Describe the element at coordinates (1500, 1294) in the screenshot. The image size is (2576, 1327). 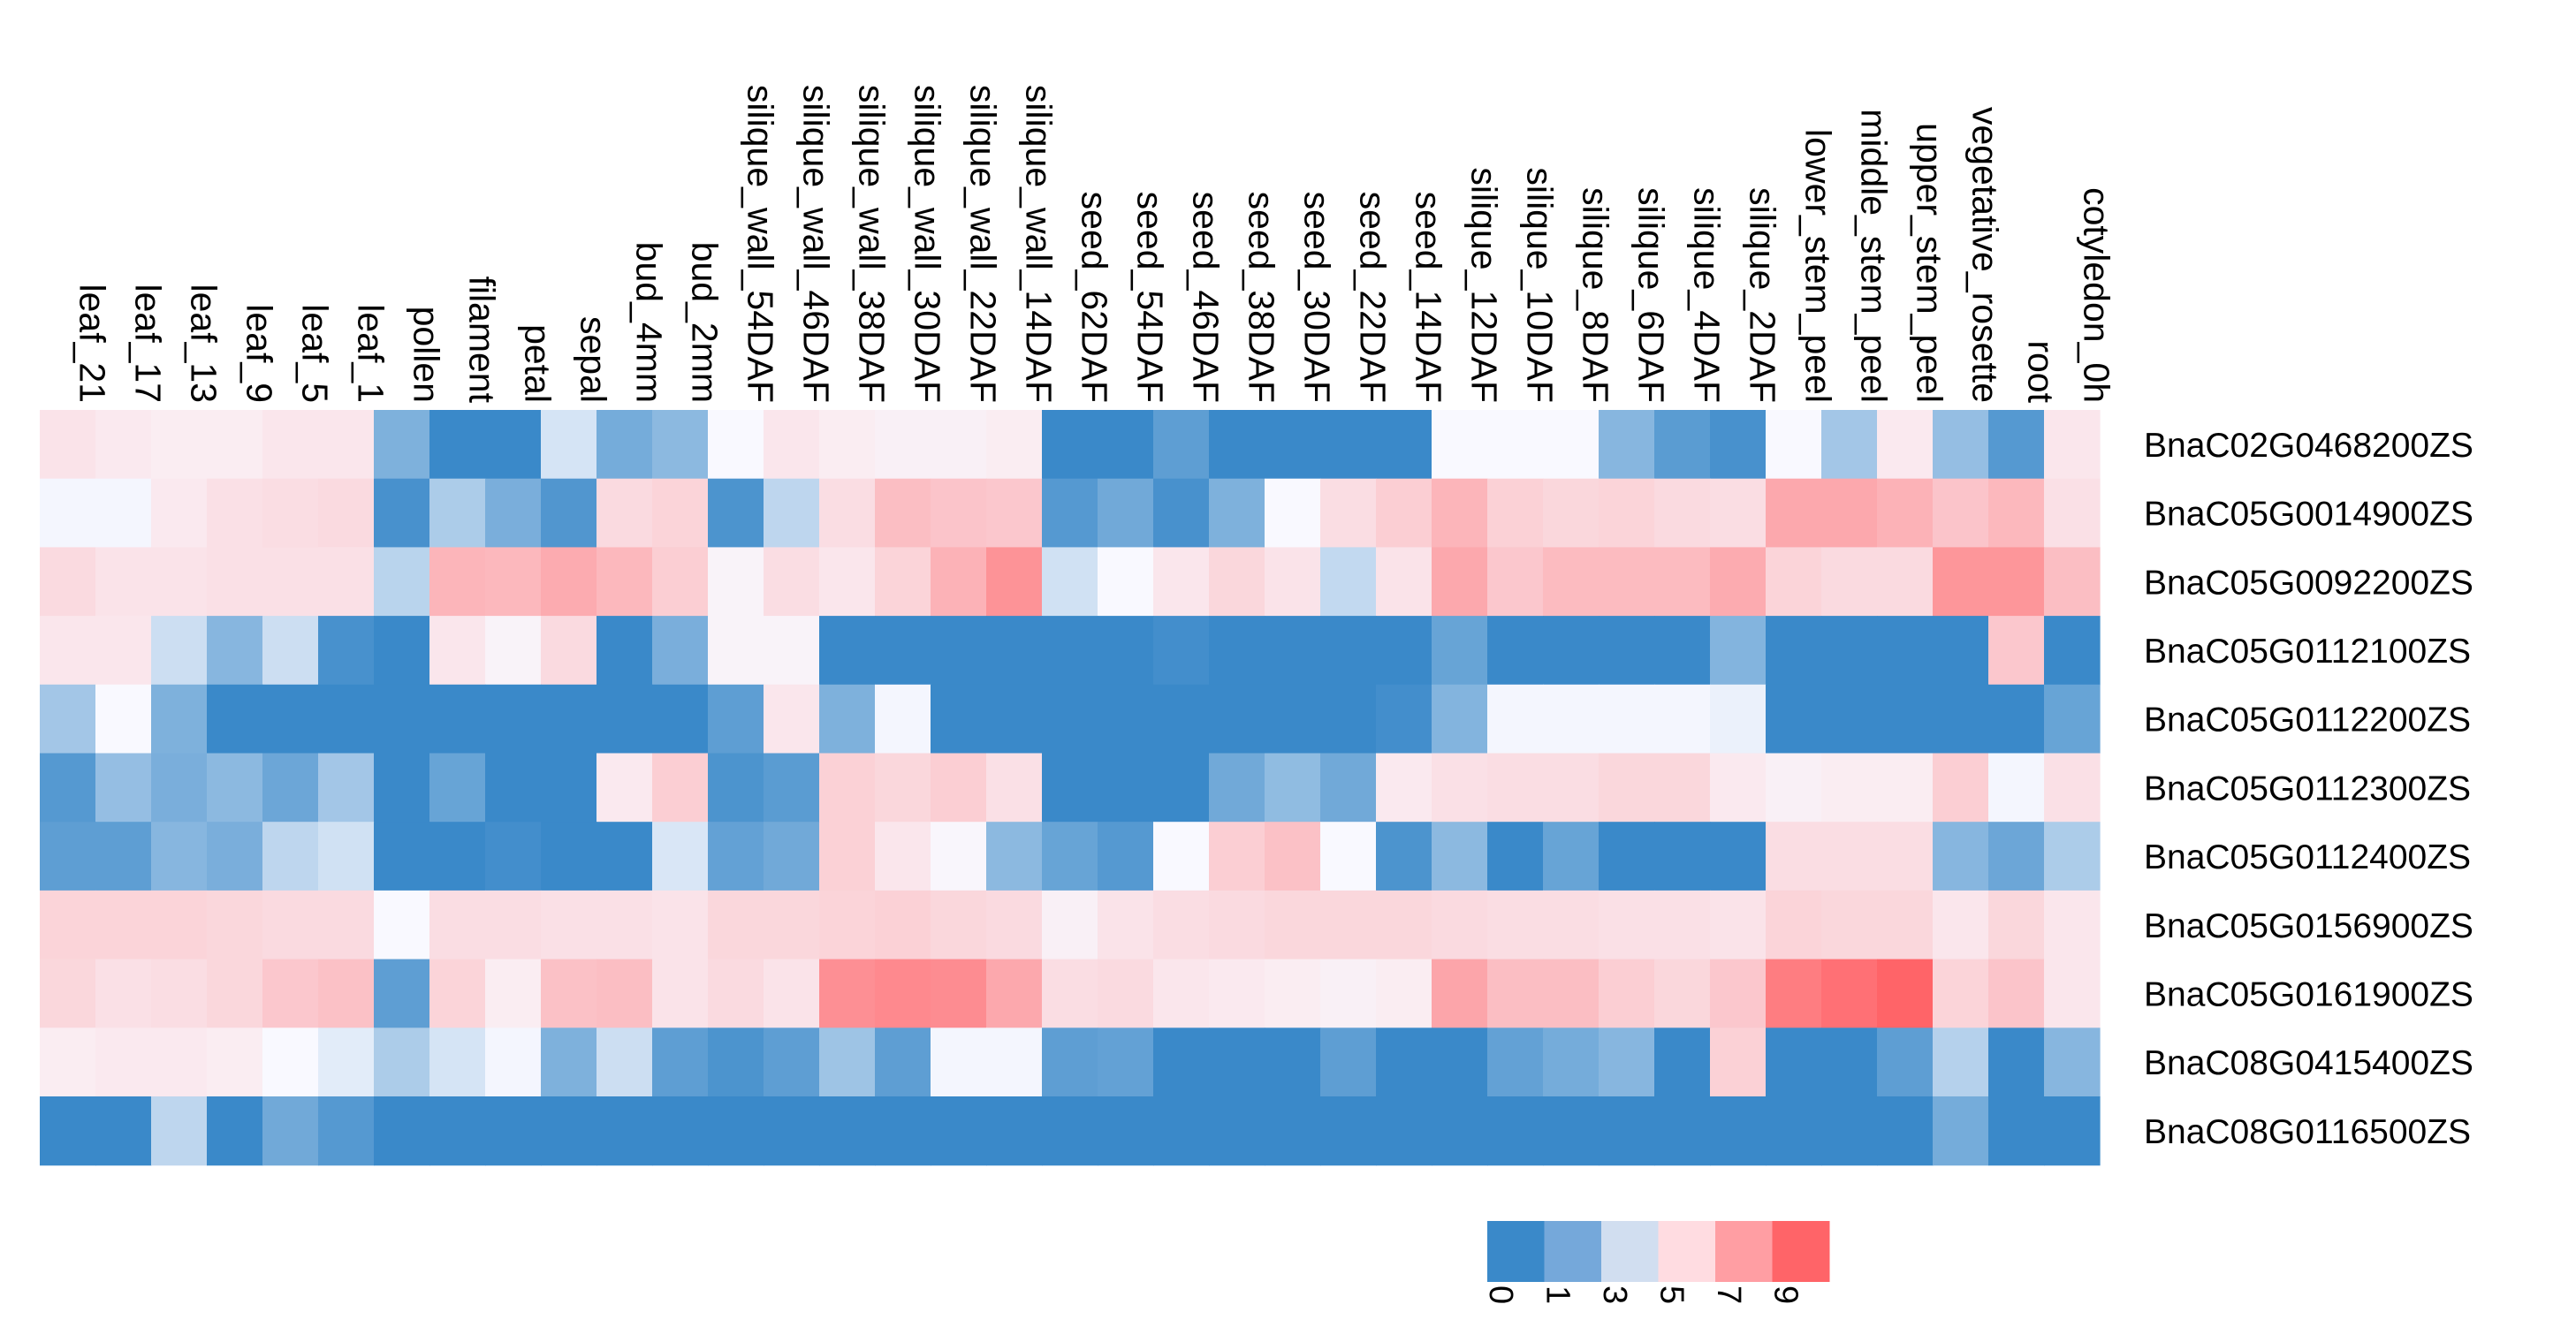
I see `legend-tick-label: 0` at that location.